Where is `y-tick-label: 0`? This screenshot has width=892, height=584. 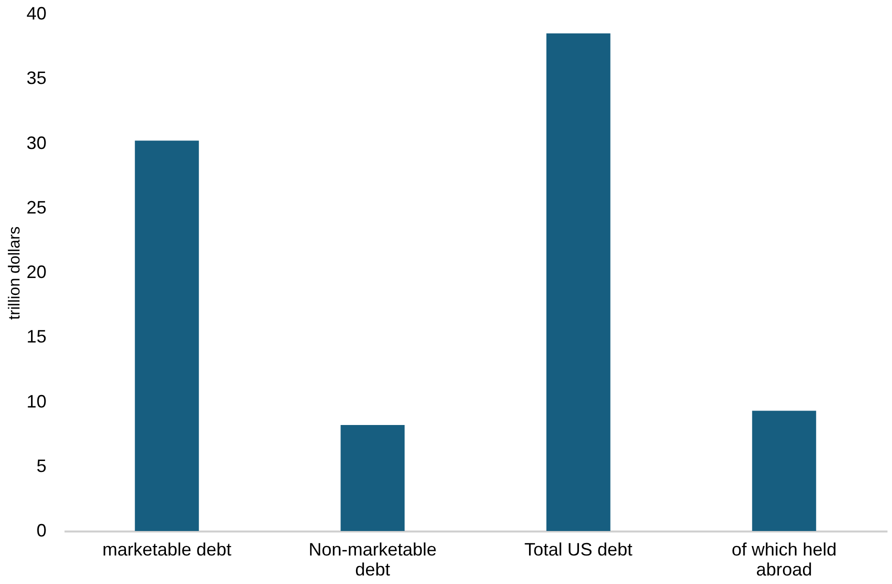
y-tick-label: 0 is located at coordinates (41, 530).